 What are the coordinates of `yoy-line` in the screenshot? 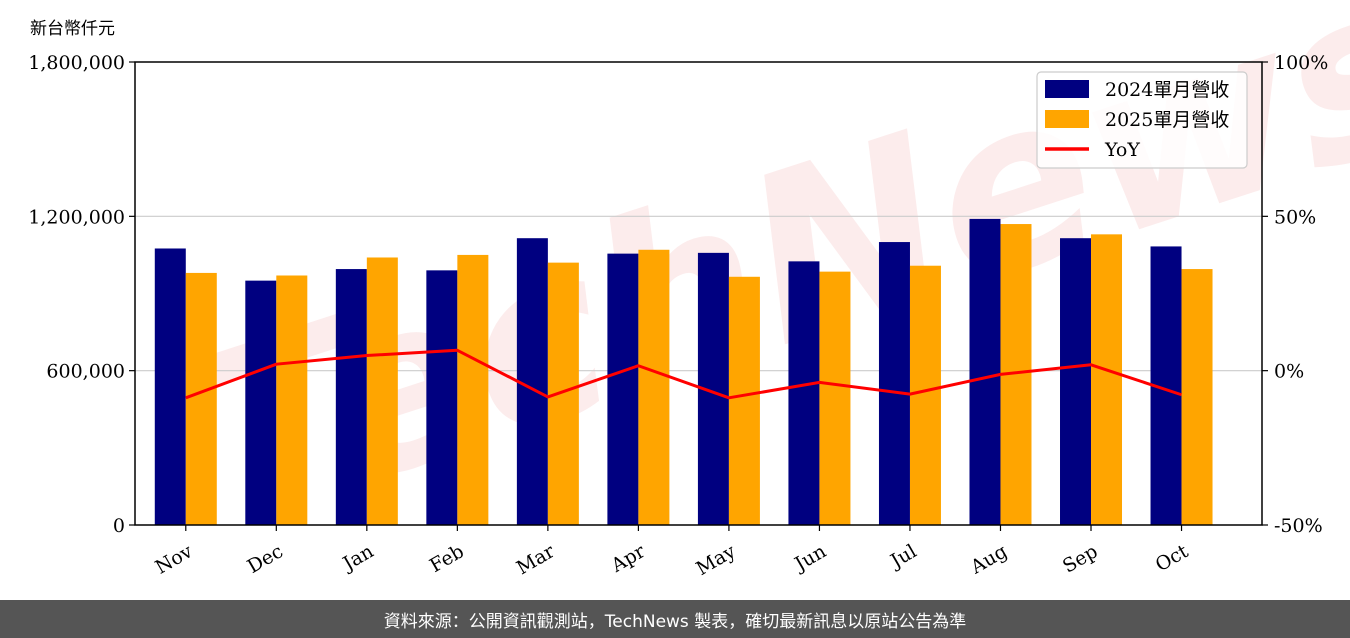 It's located at (684, 374).